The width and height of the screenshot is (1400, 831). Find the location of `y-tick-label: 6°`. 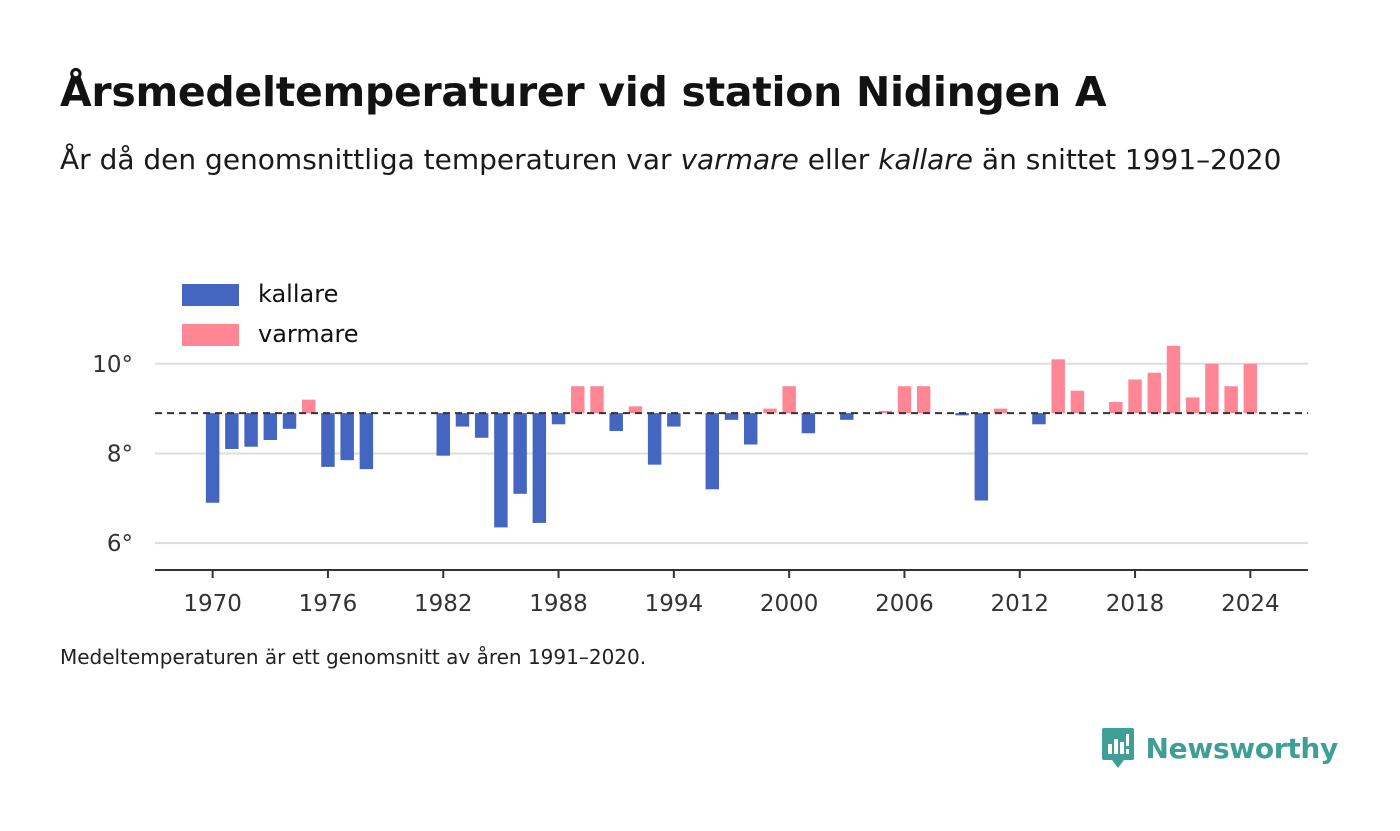

y-tick-label: 6° is located at coordinates (120, 544).